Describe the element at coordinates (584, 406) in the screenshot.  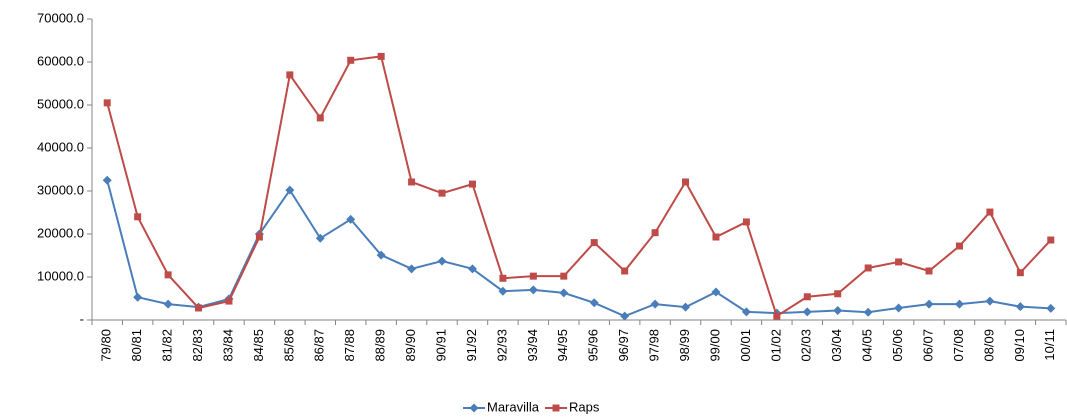
I see `legend-label: Raps` at that location.